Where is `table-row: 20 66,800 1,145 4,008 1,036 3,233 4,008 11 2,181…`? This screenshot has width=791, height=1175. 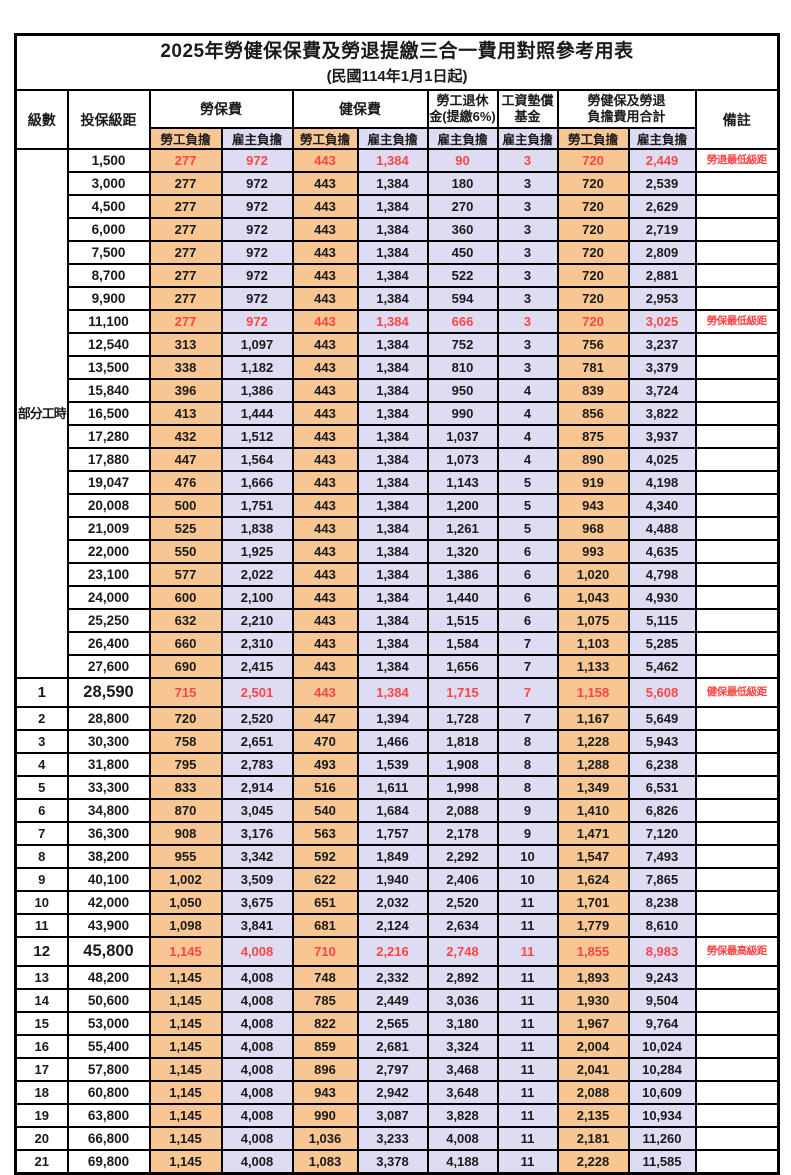 table-row: 20 66,800 1,145 4,008 1,036 3,233 4,008 11 2,181… is located at coordinates (397, 1138).